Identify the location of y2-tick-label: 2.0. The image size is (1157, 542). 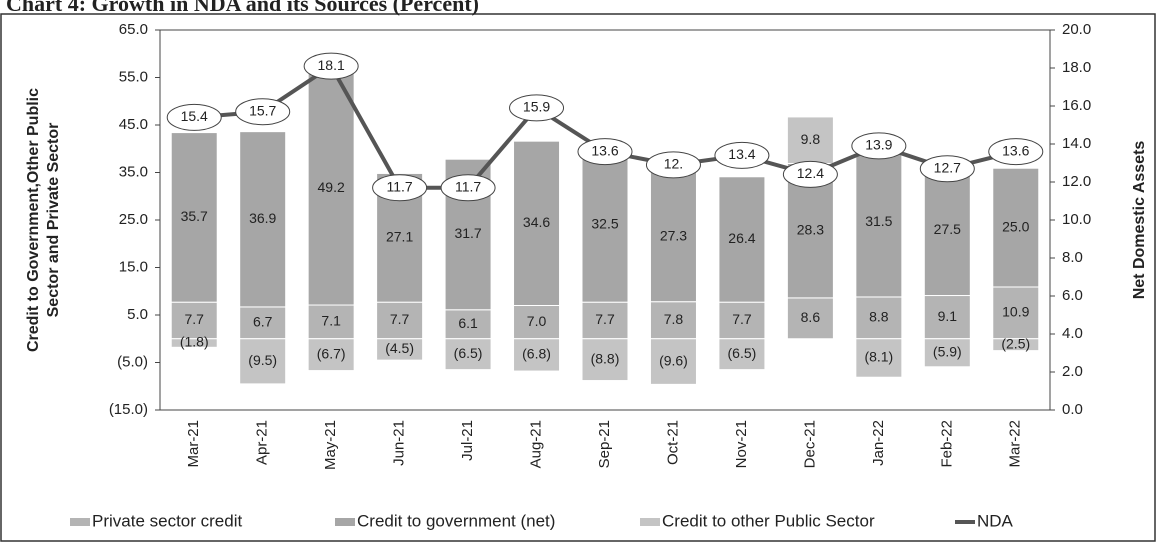
(1072, 371).